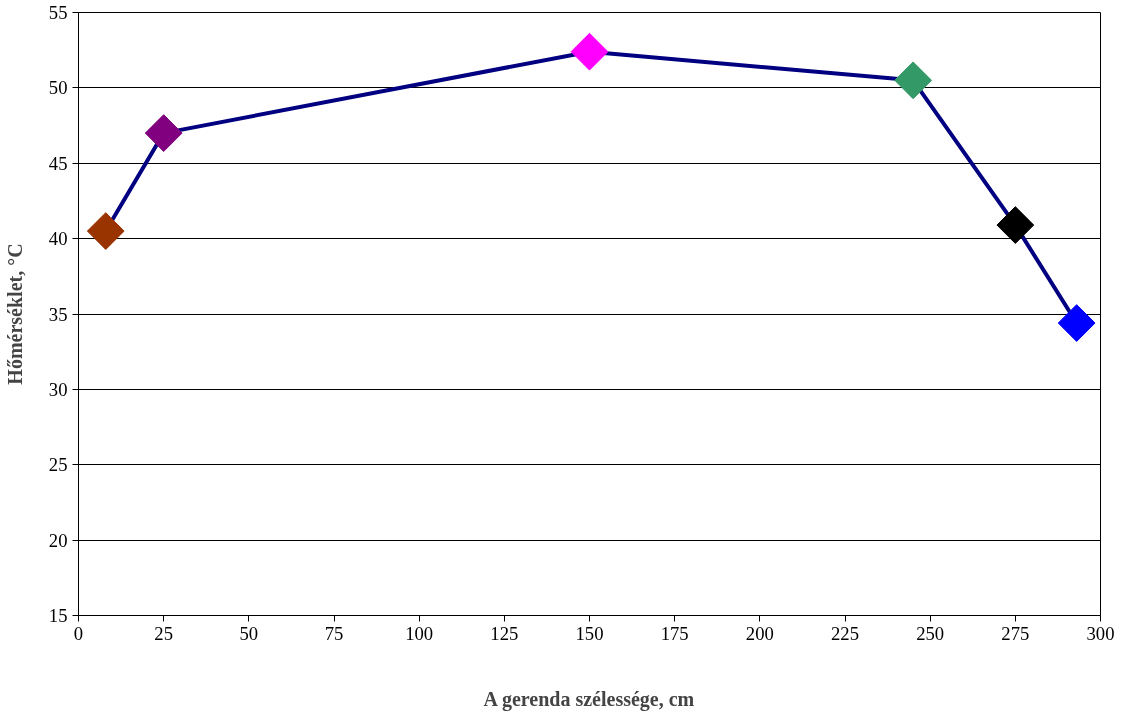 This screenshot has width=1127, height=717. What do you see at coordinates (58, 88) in the screenshot?
I see `y-tick-label: 50` at bounding box center [58, 88].